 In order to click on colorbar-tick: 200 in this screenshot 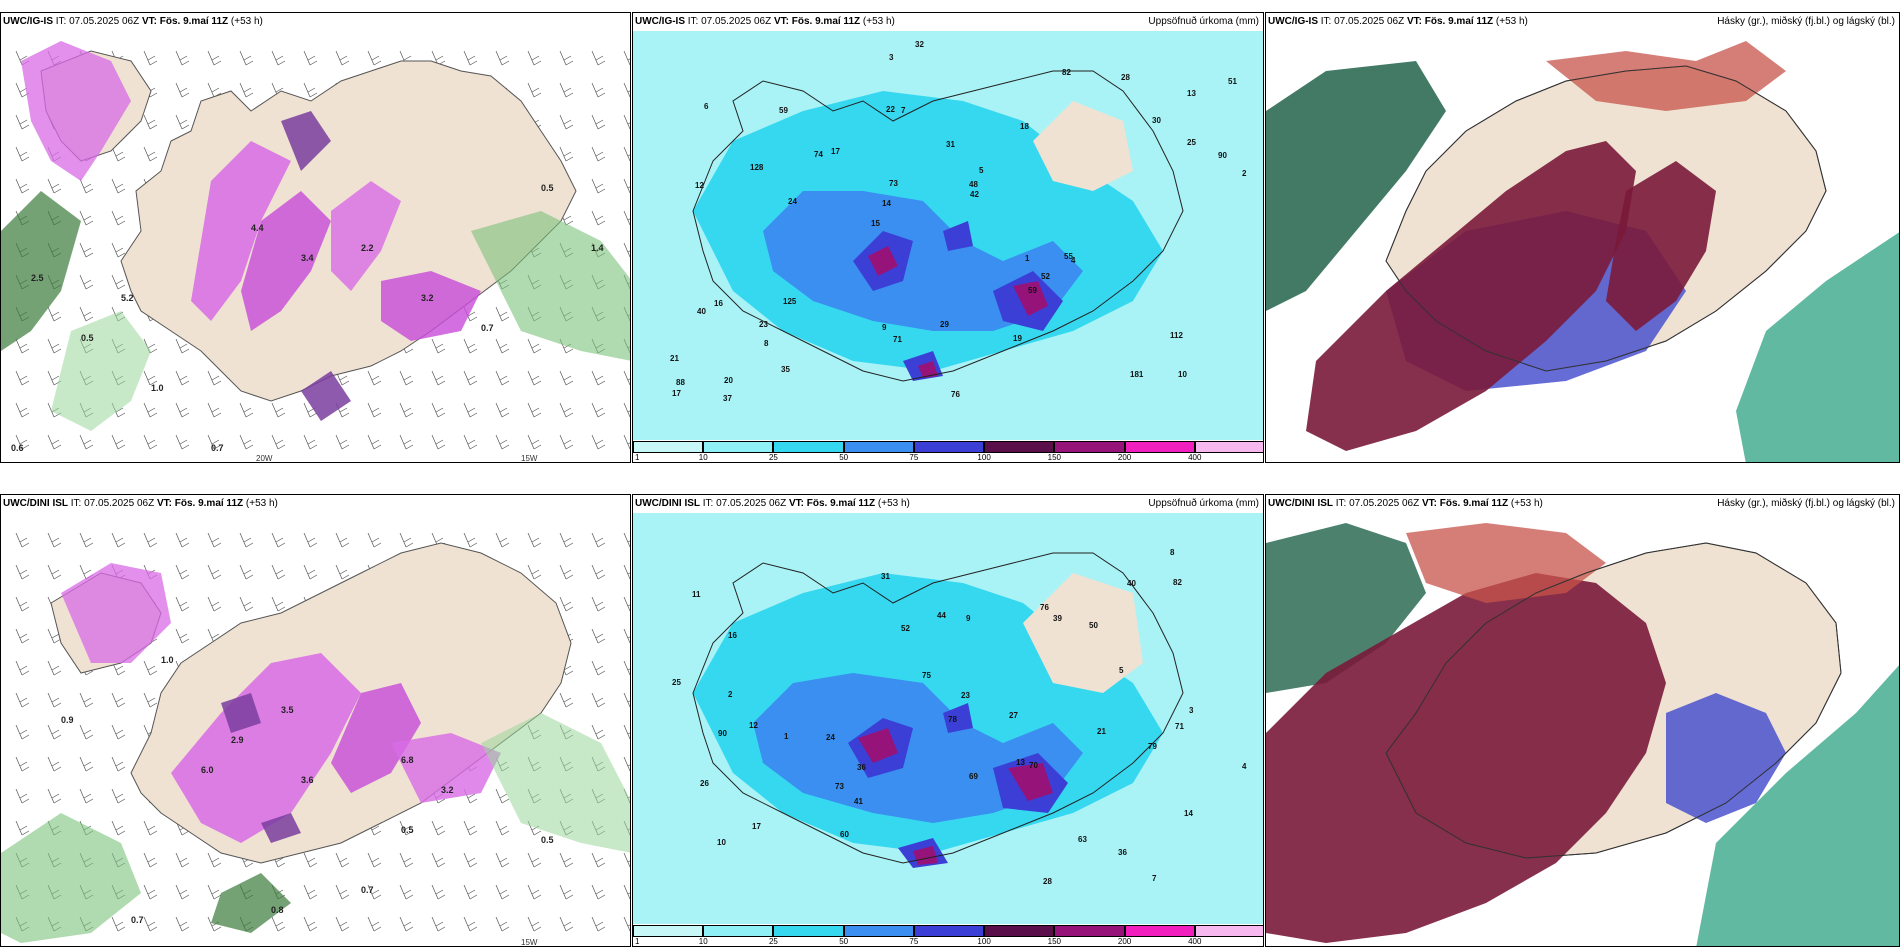, I will do `click(1124, 457)`.